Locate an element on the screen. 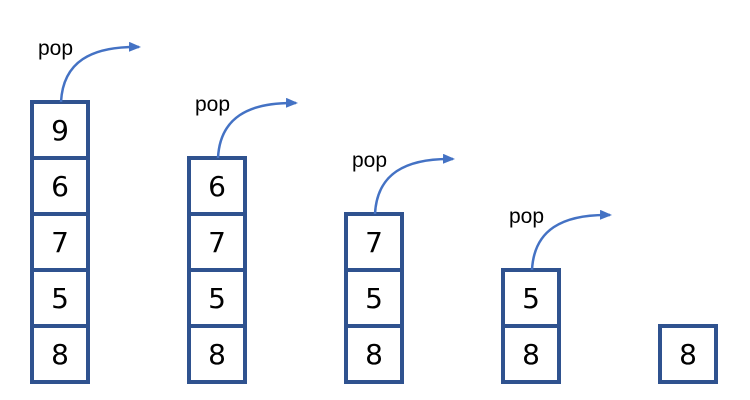 Image resolution: width=750 pixels, height=400 pixels. stack-3: 7 5 8 pop is located at coordinates (399, 266).